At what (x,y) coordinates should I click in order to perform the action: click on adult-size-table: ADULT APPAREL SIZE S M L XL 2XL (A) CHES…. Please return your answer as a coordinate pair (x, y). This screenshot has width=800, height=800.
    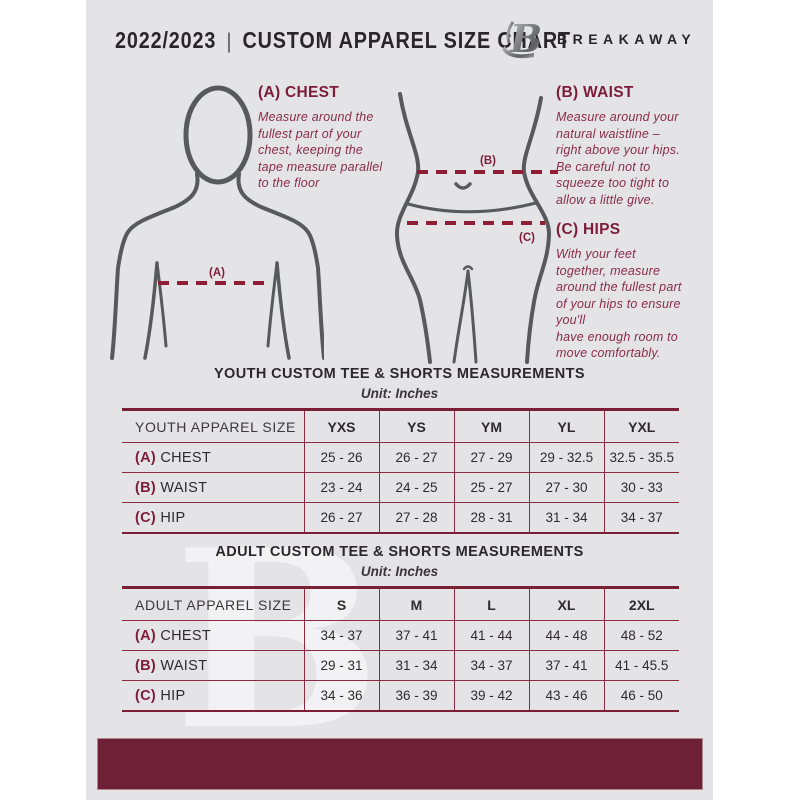
    Looking at the image, I should click on (400, 649).